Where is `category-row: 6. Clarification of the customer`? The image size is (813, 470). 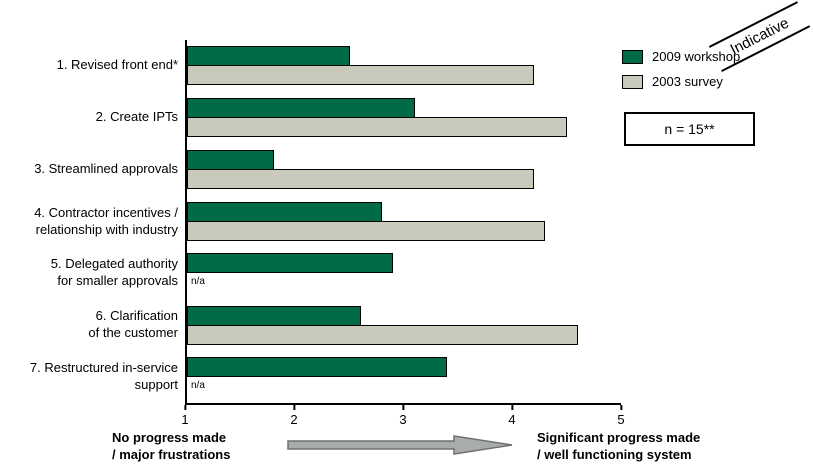
category-row: 6. Clarification of the customer is located at coordinates (354, 325).